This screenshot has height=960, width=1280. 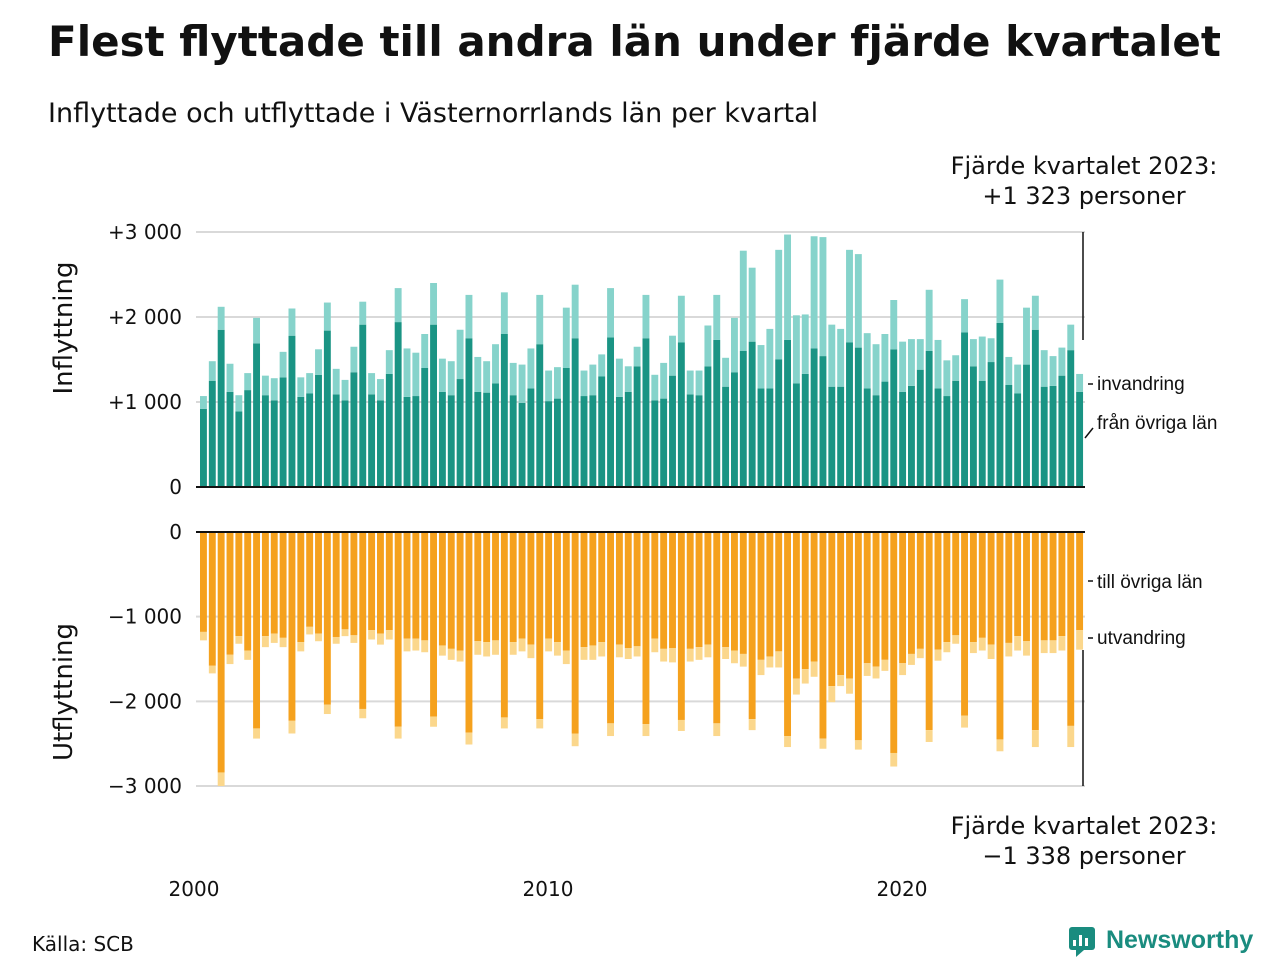 What do you see at coordinates (194, 889) in the screenshot?
I see `x-tick-label: 2000` at bounding box center [194, 889].